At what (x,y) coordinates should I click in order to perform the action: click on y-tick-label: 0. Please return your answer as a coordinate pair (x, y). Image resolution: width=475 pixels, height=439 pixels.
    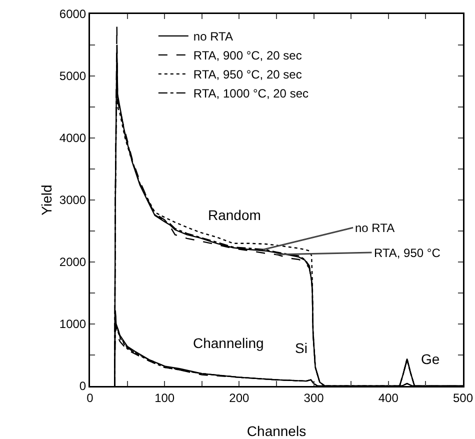
    Looking at the image, I should click on (82, 386).